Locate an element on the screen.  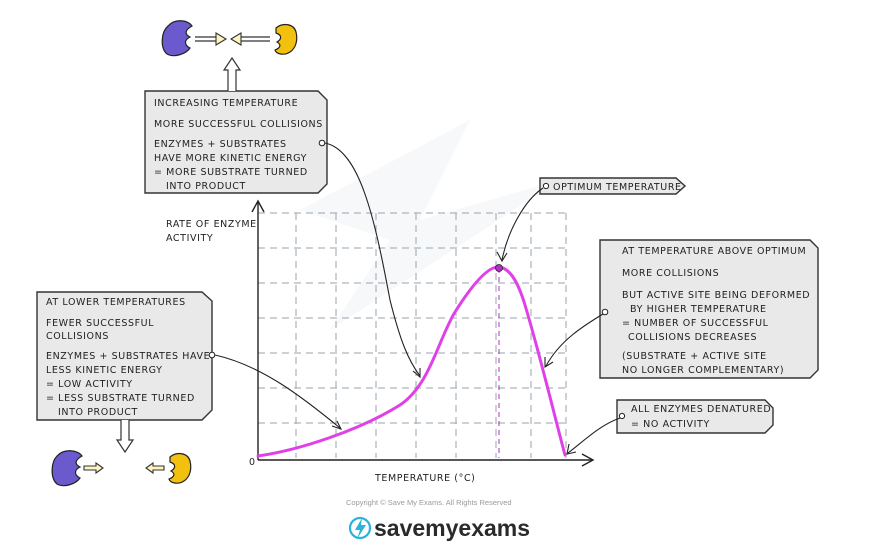
leader-above-to-curve is located at coordinates (574, 340).